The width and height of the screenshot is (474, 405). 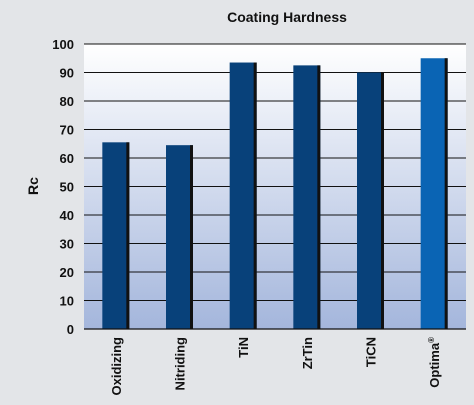 I want to click on y-tick-label: 80, so click(x=67, y=101).